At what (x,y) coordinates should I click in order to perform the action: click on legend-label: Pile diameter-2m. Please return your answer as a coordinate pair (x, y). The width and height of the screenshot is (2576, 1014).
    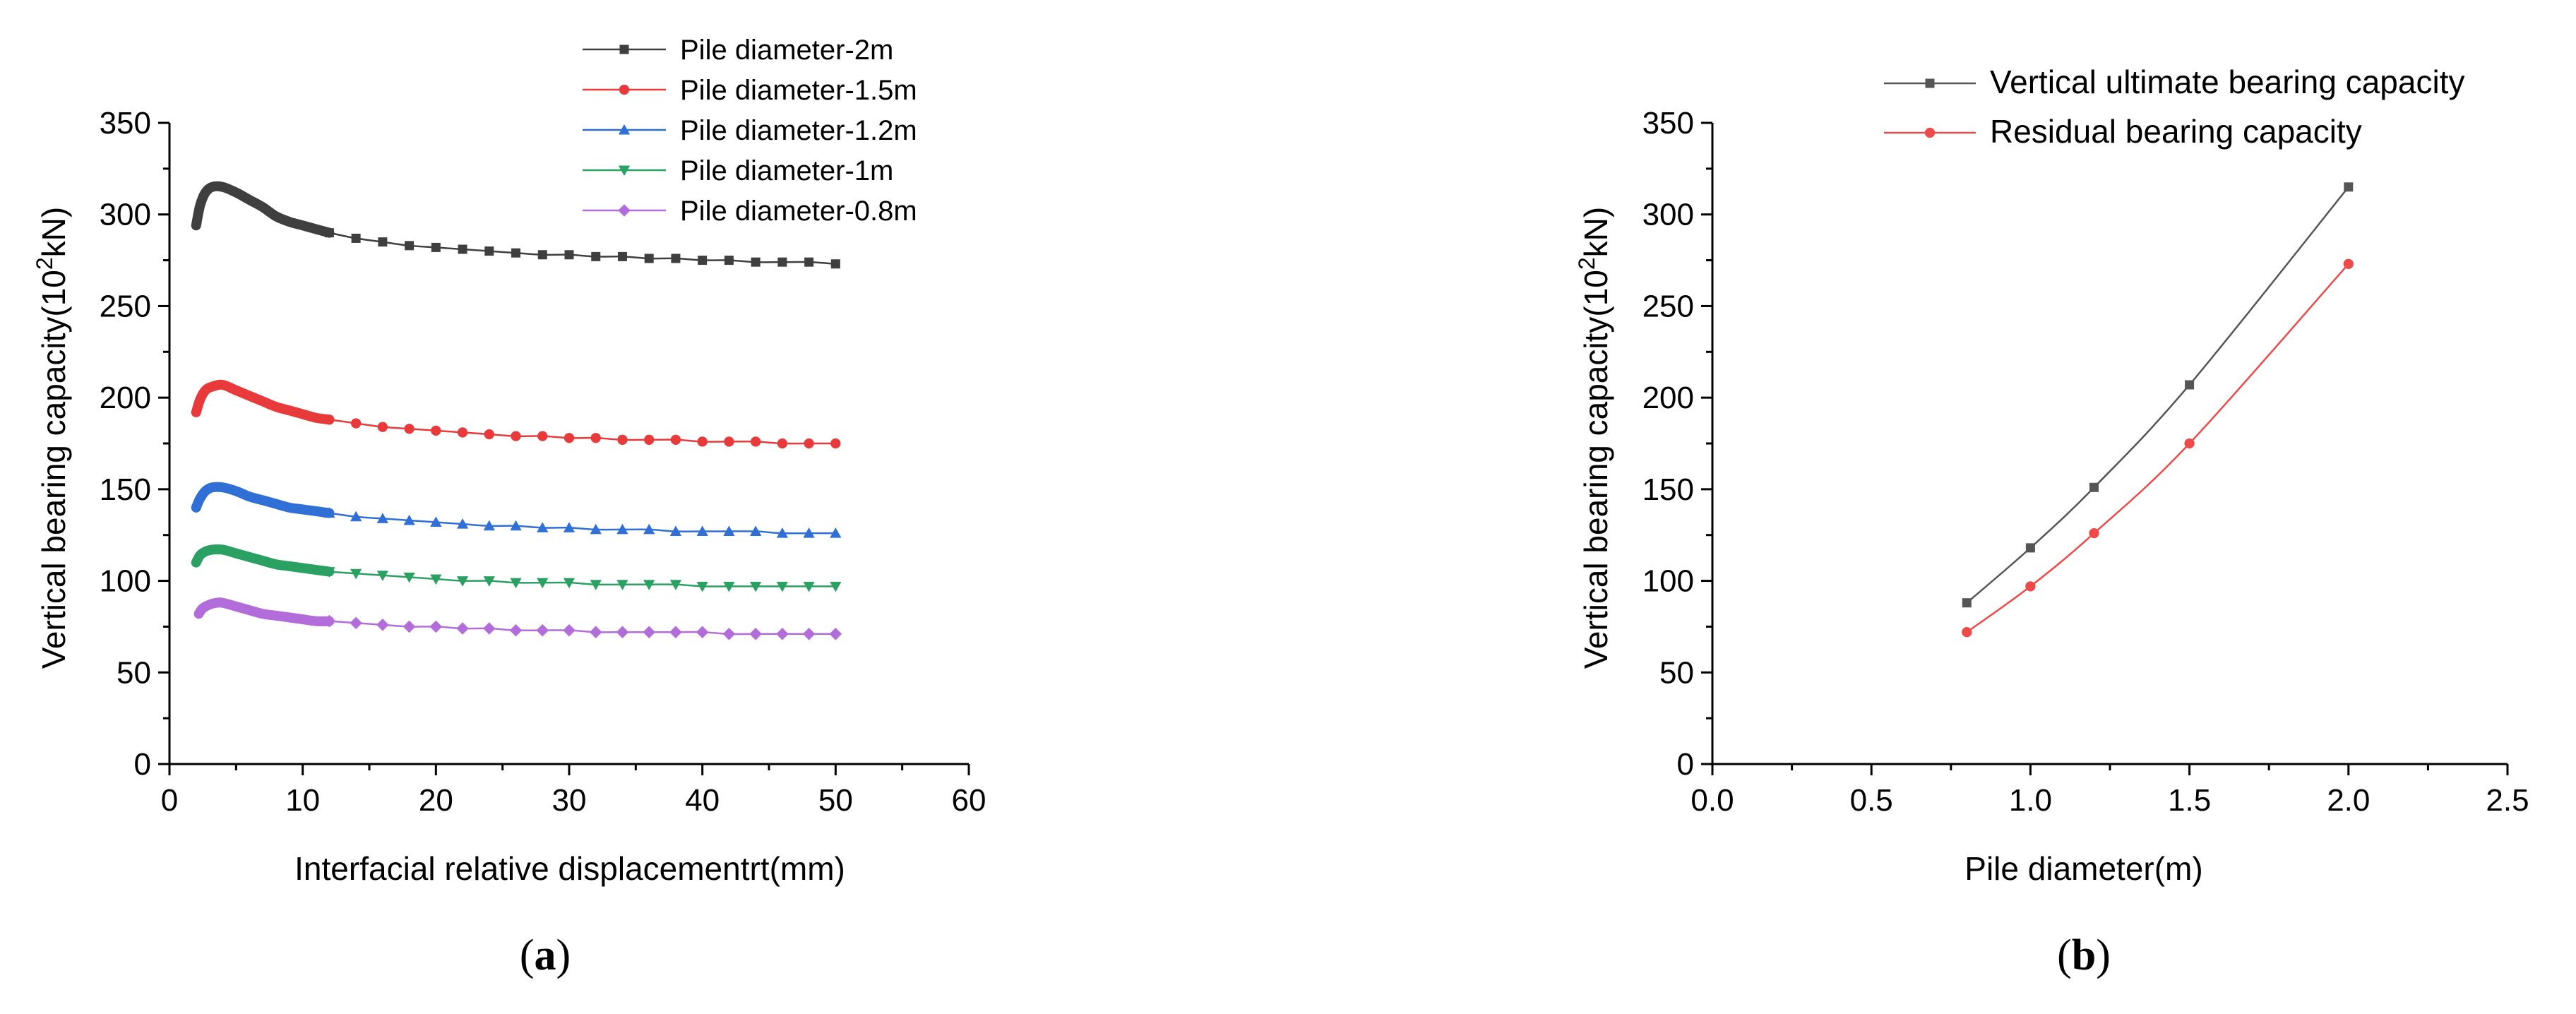
    Looking at the image, I should click on (786, 50).